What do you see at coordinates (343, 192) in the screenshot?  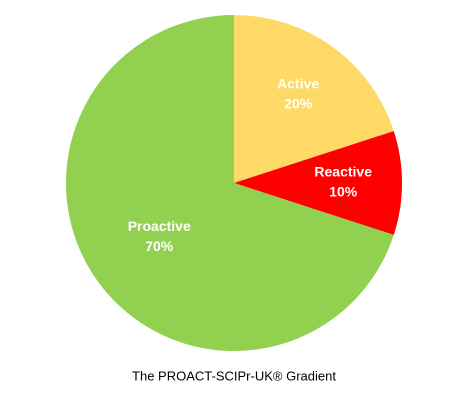 I see `slice-value-label: 10%` at bounding box center [343, 192].